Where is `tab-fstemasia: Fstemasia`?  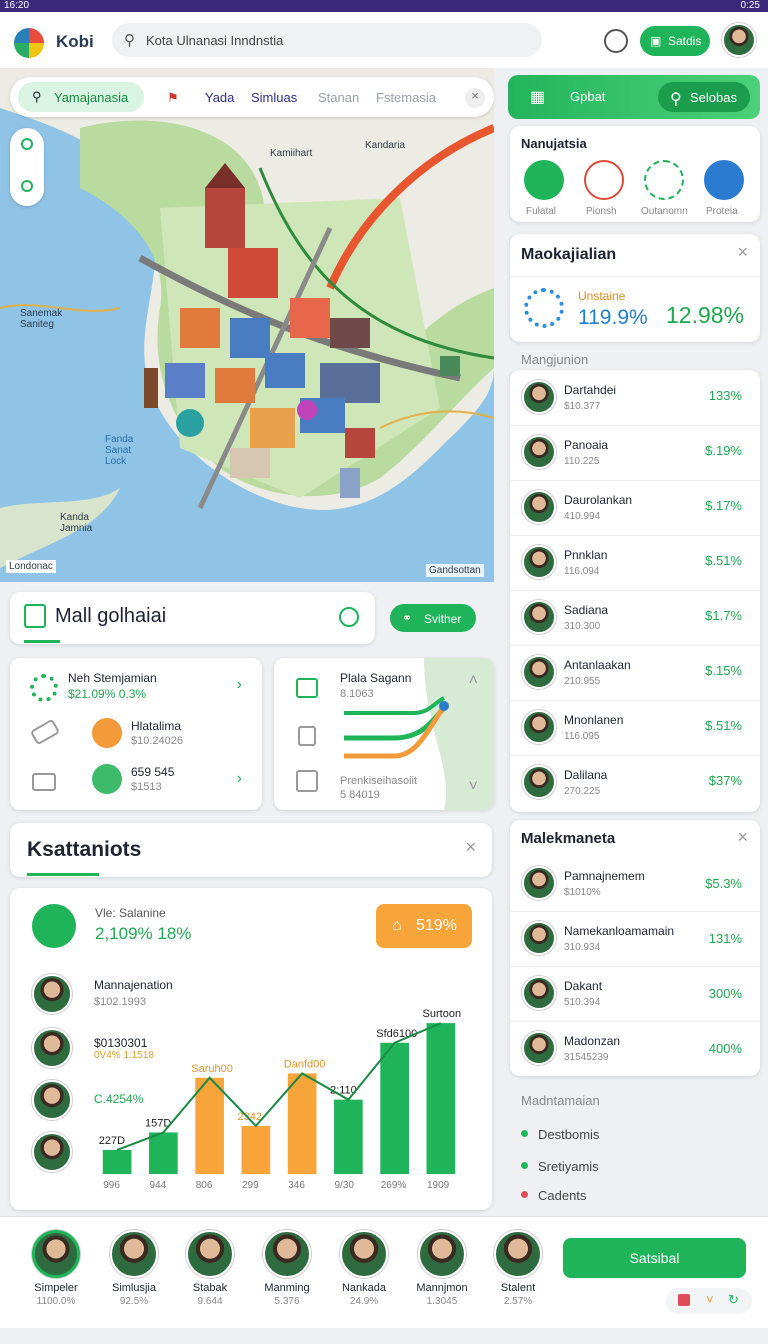 tab-fstemasia: Fstemasia is located at coordinates (406, 97).